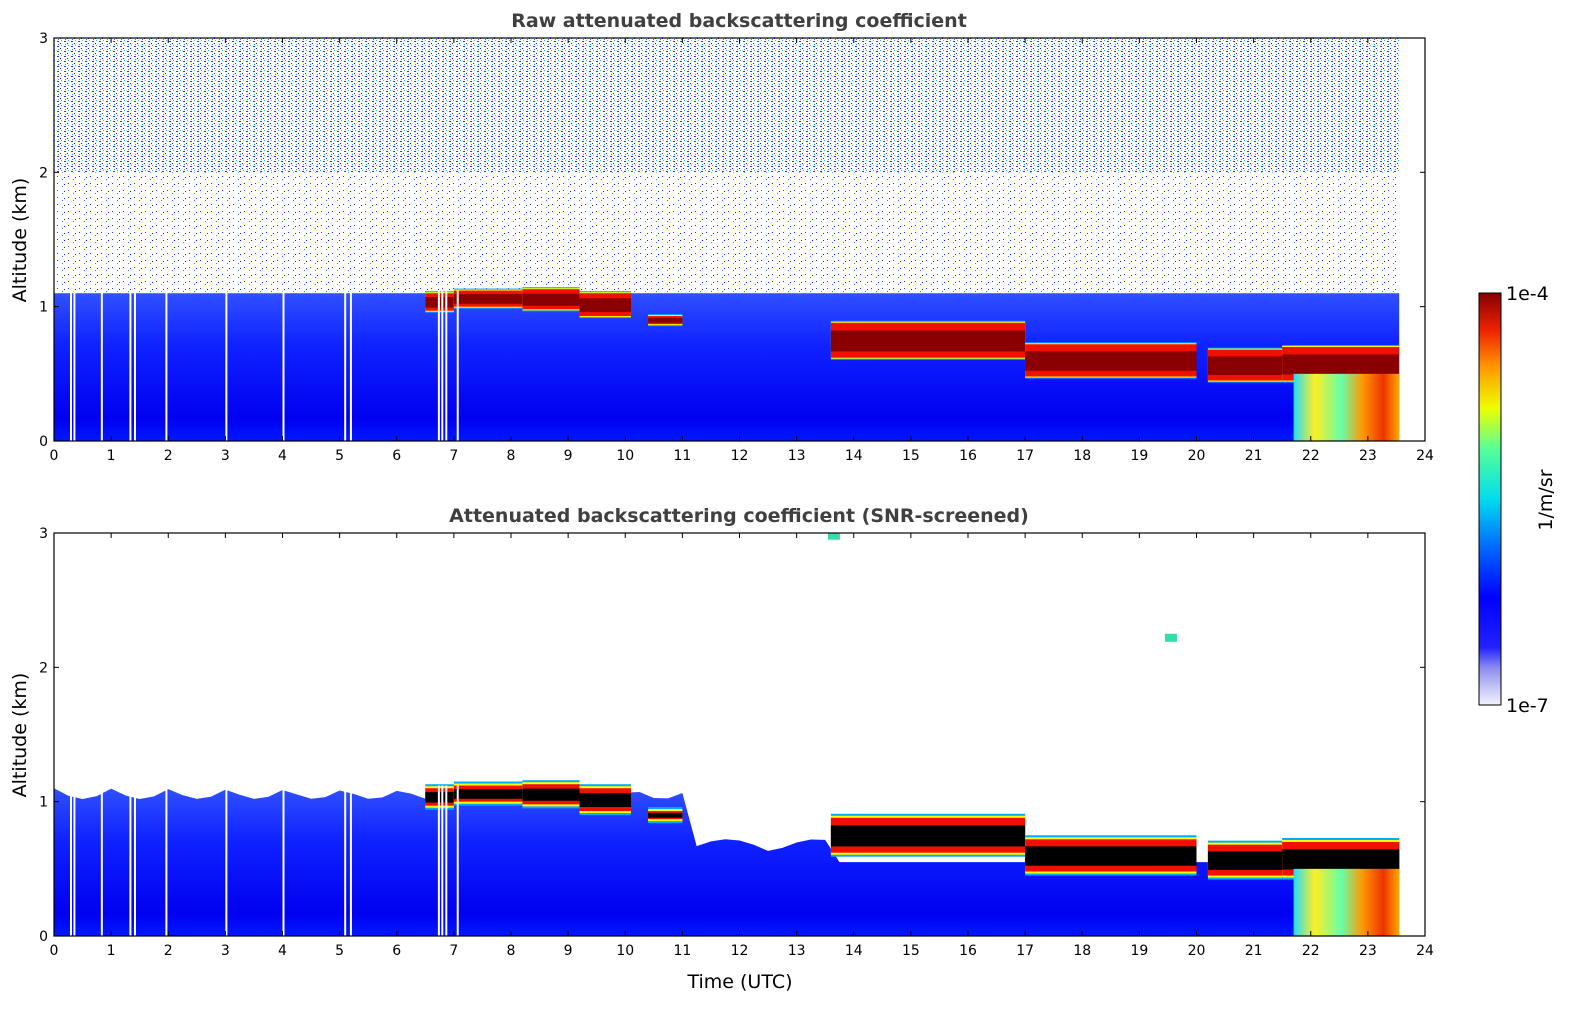 The image size is (1595, 1020). I want to click on precipitation, so click(1346, 407).